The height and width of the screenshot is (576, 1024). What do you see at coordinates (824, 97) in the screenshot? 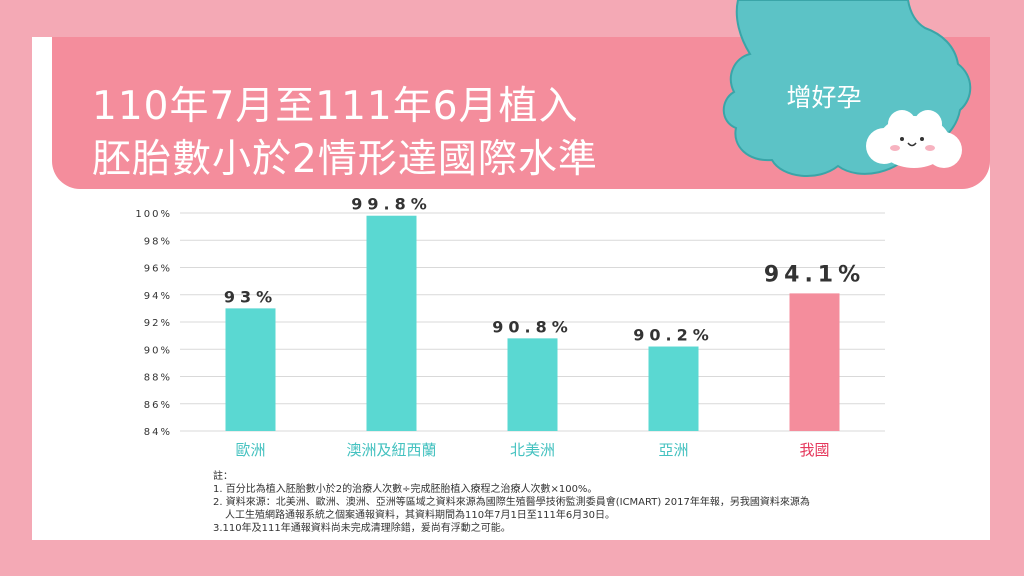
I see `brand-name: 增好孕` at bounding box center [824, 97].